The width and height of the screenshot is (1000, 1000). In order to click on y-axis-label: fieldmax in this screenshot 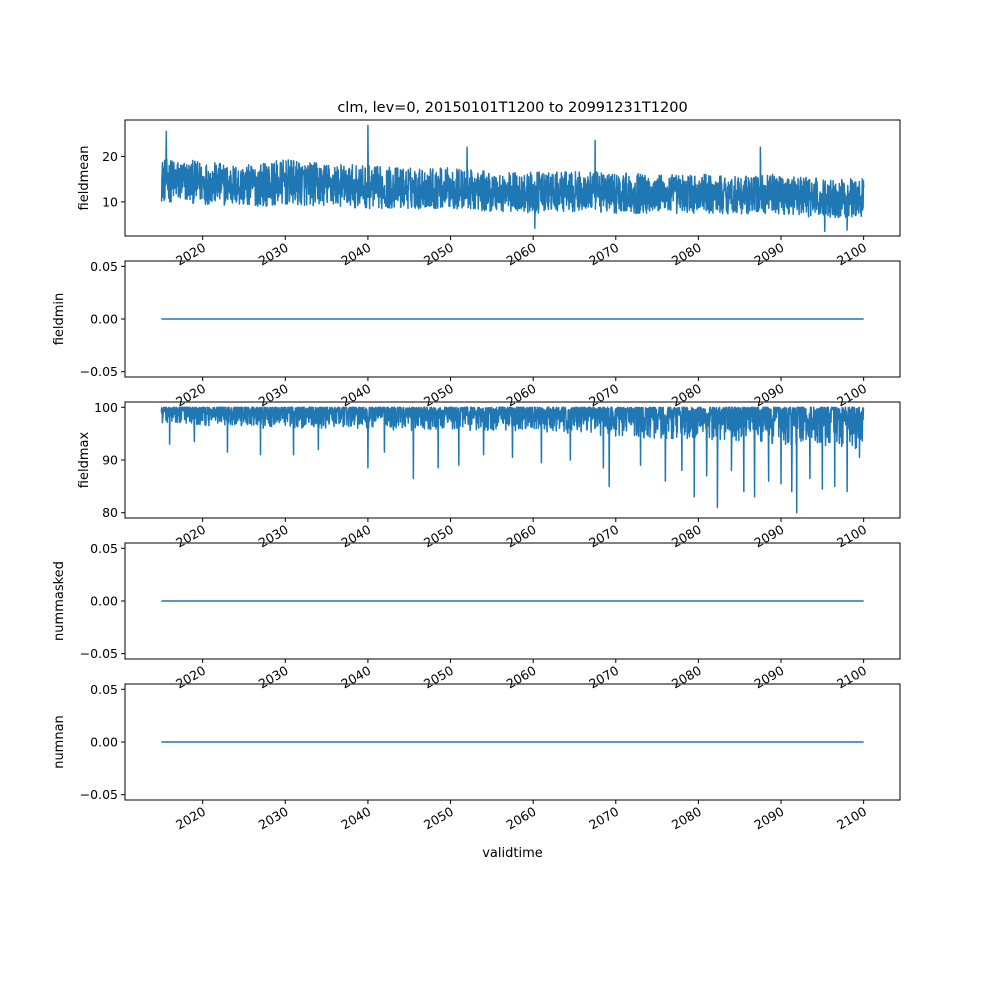, I will do `click(84, 460)`.